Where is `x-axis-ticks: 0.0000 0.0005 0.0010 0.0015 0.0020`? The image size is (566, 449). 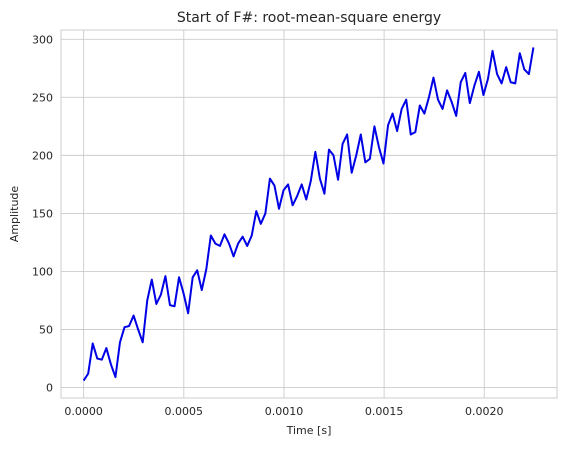
x-axis-ticks: 0.0000 0.0005 0.0010 0.0015 0.0020 is located at coordinates (283, 411).